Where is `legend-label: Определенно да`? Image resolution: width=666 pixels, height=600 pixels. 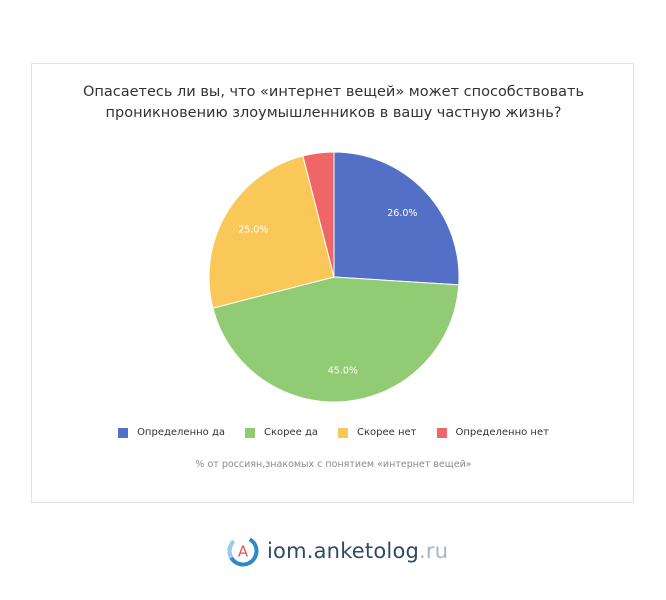
legend-label: Определенно да is located at coordinates (181, 432).